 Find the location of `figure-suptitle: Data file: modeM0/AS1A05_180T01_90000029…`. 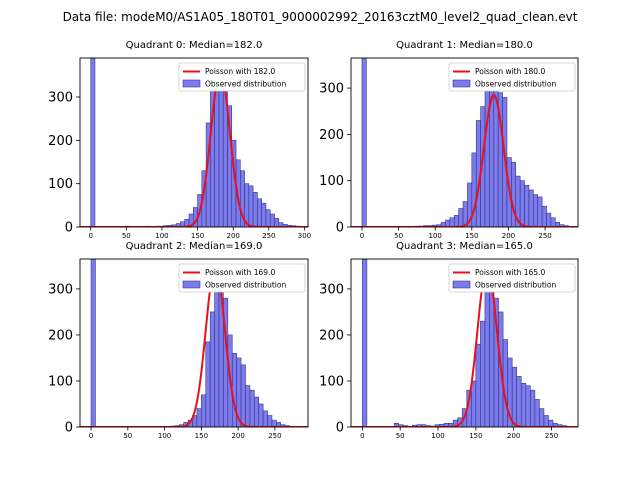

figure-suptitle: Data file: modeM0/AS1A05_180T01_90000029… is located at coordinates (320, 17).